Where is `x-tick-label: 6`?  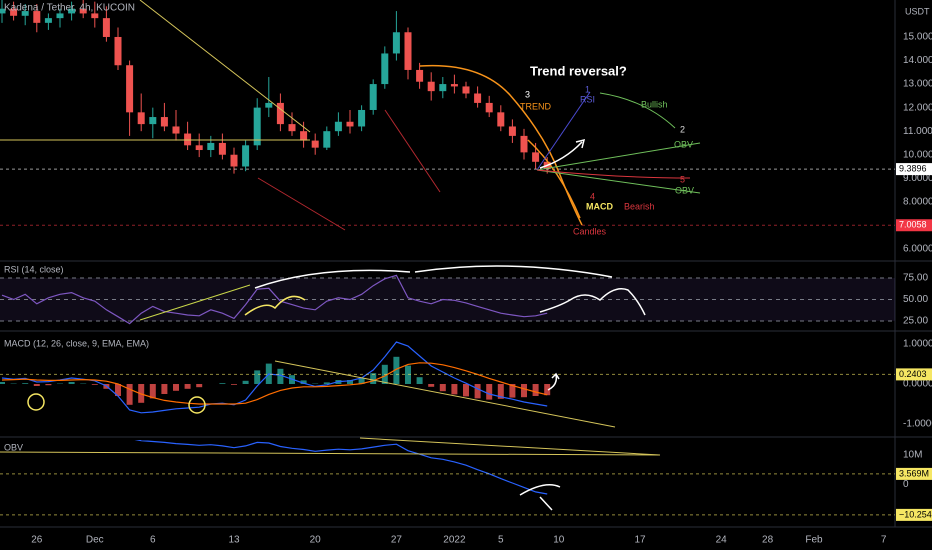
x-tick-label: 6 is located at coordinates (153, 540).